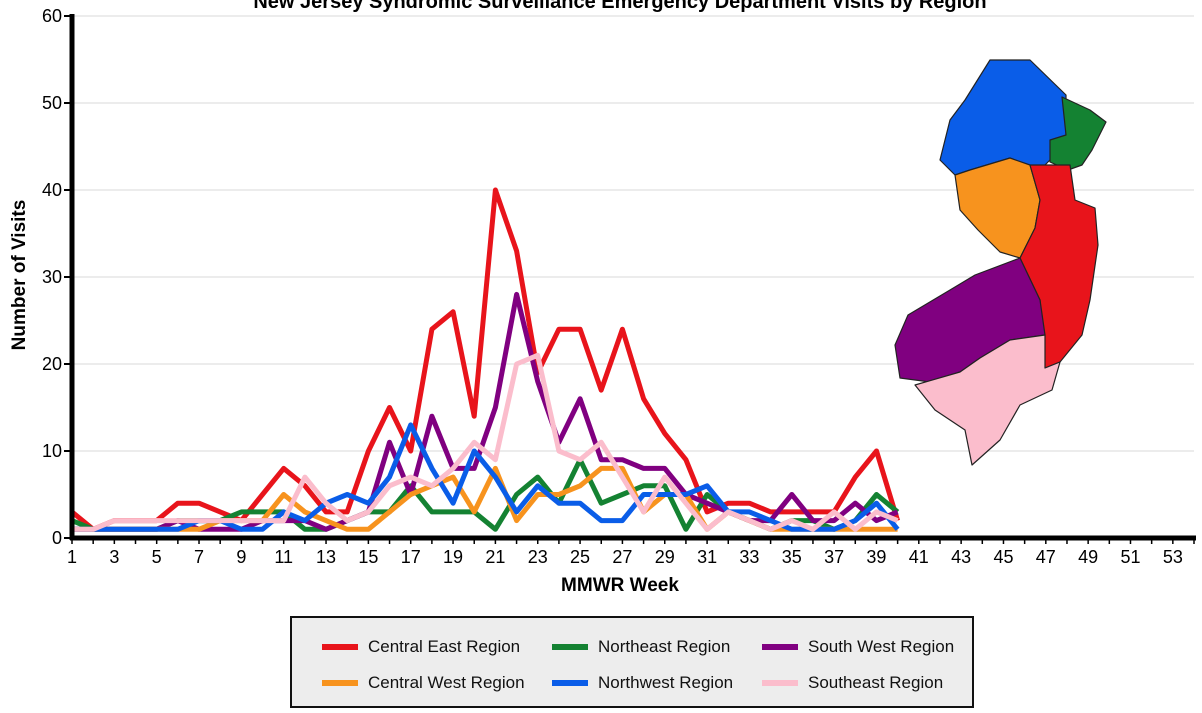 The height and width of the screenshot is (713, 1202). I want to click on legend-item-south-west-region: South West Region, so click(858, 647).